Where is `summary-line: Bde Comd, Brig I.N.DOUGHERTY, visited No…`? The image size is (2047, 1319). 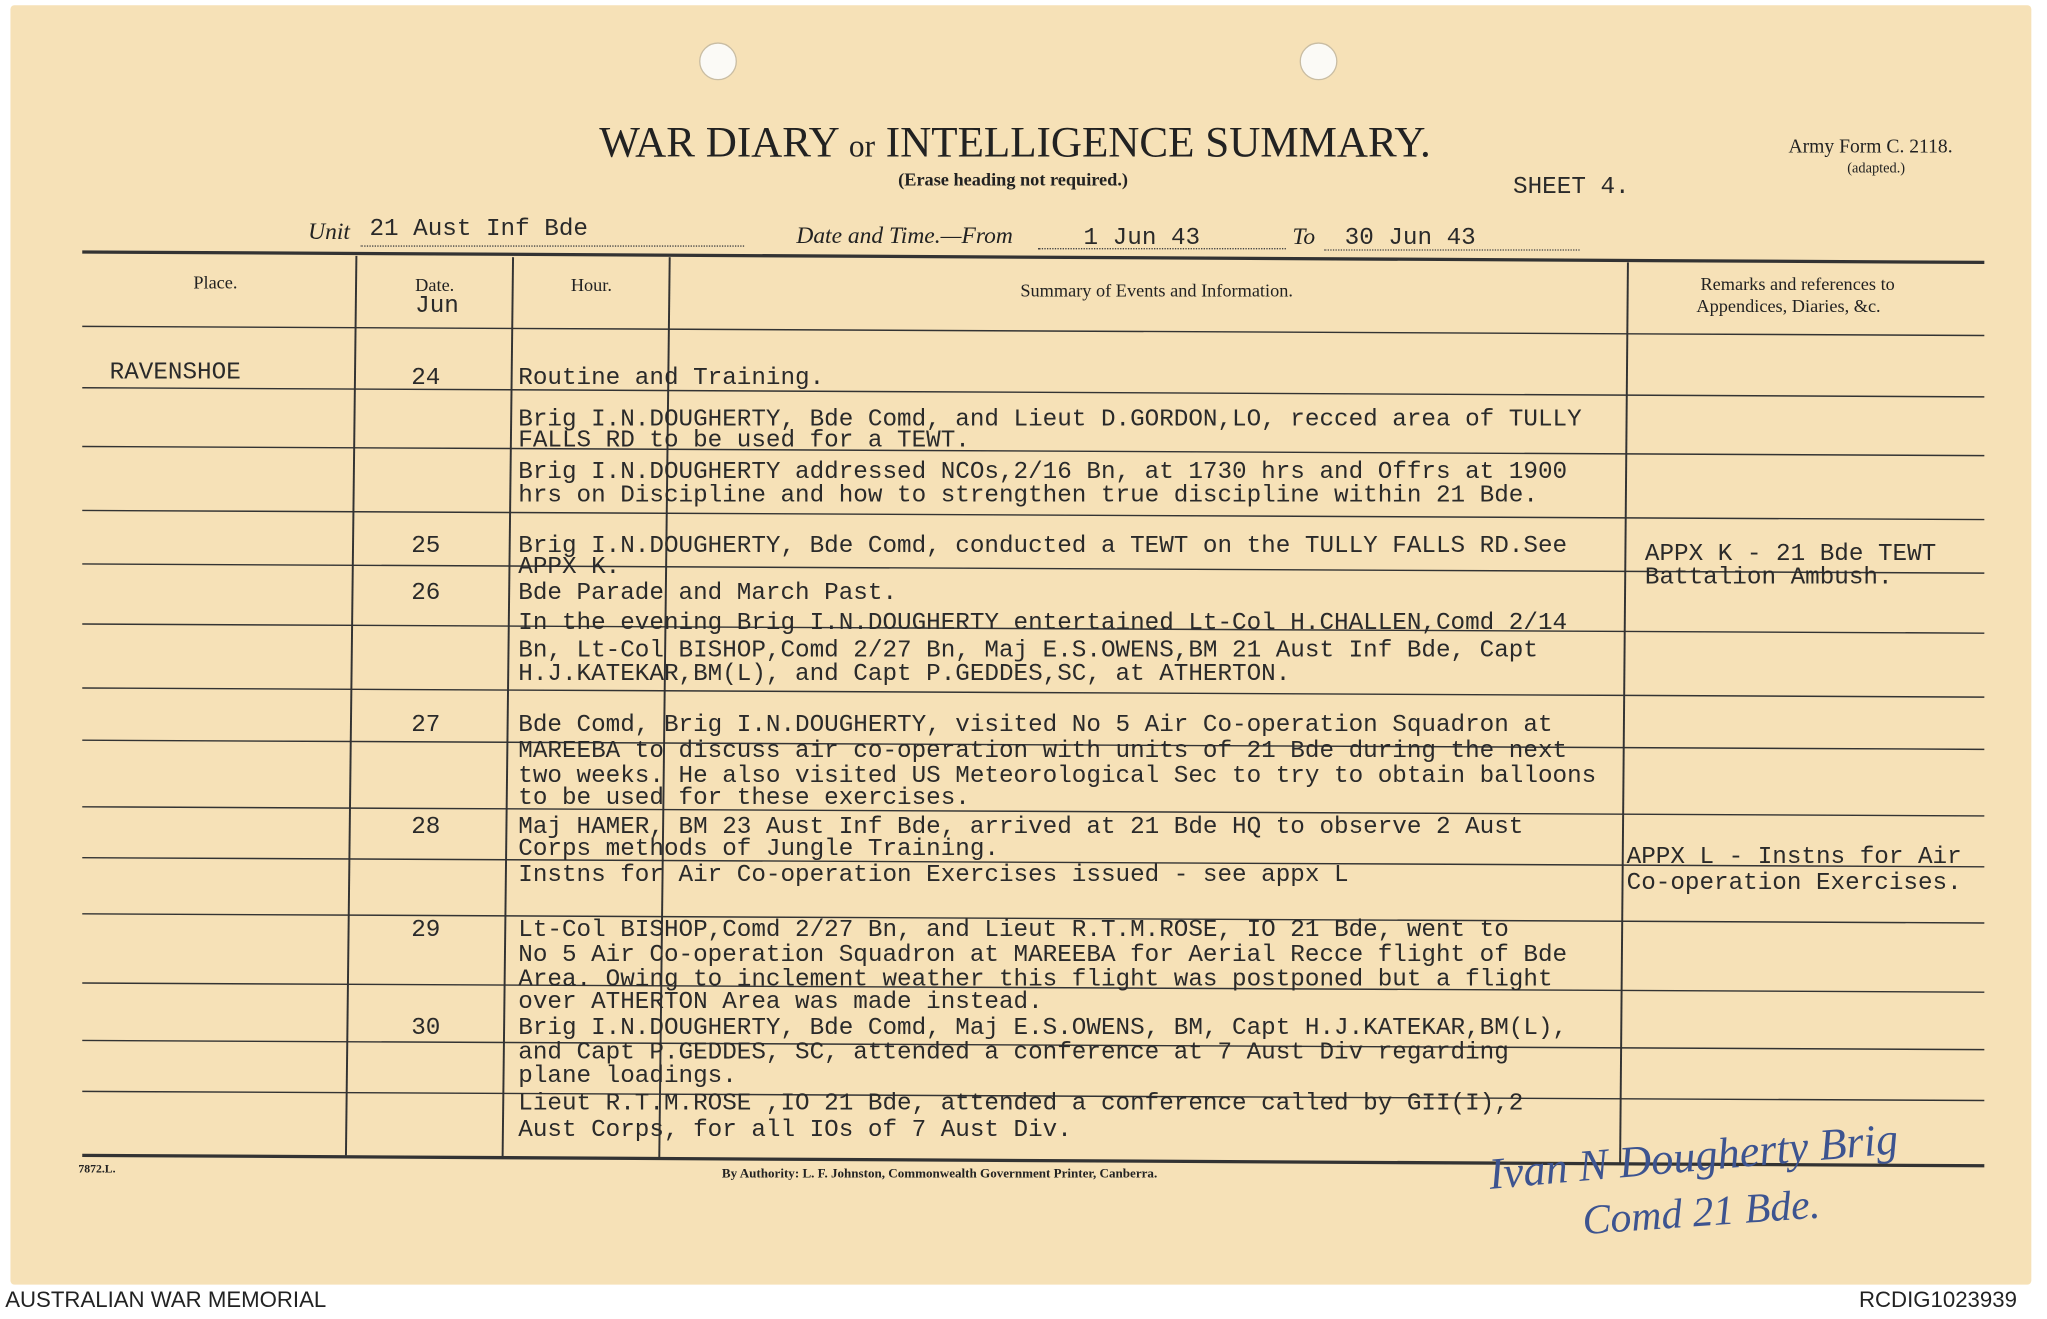 summary-line: Bde Comd, Brig I.N.DOUGHERTY, visited No… is located at coordinates (1035, 725).